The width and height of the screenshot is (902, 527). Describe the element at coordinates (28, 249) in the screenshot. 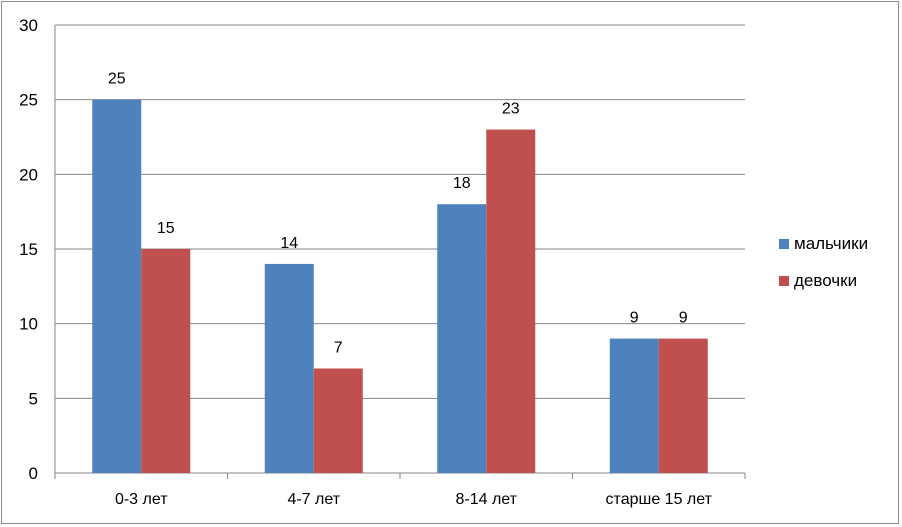

I see `y-tick-label: 15` at that location.